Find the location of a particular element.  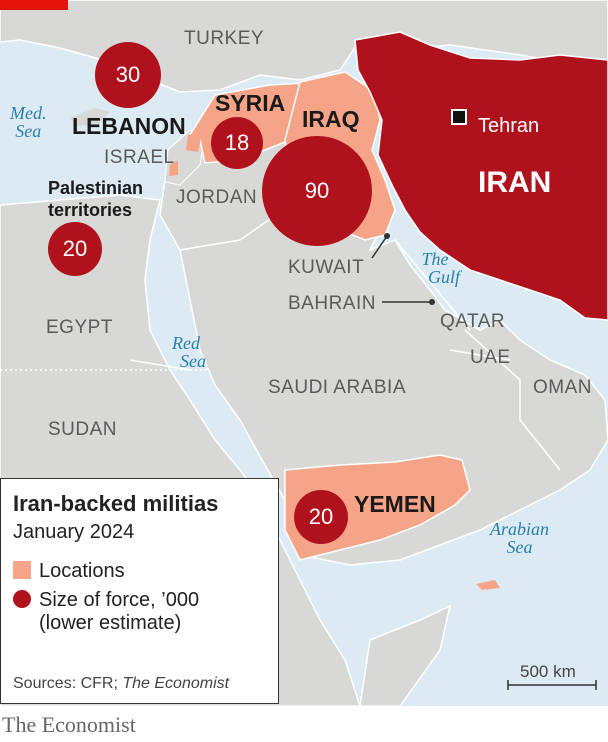

label-lebanon: LEBANON is located at coordinates (129, 126).